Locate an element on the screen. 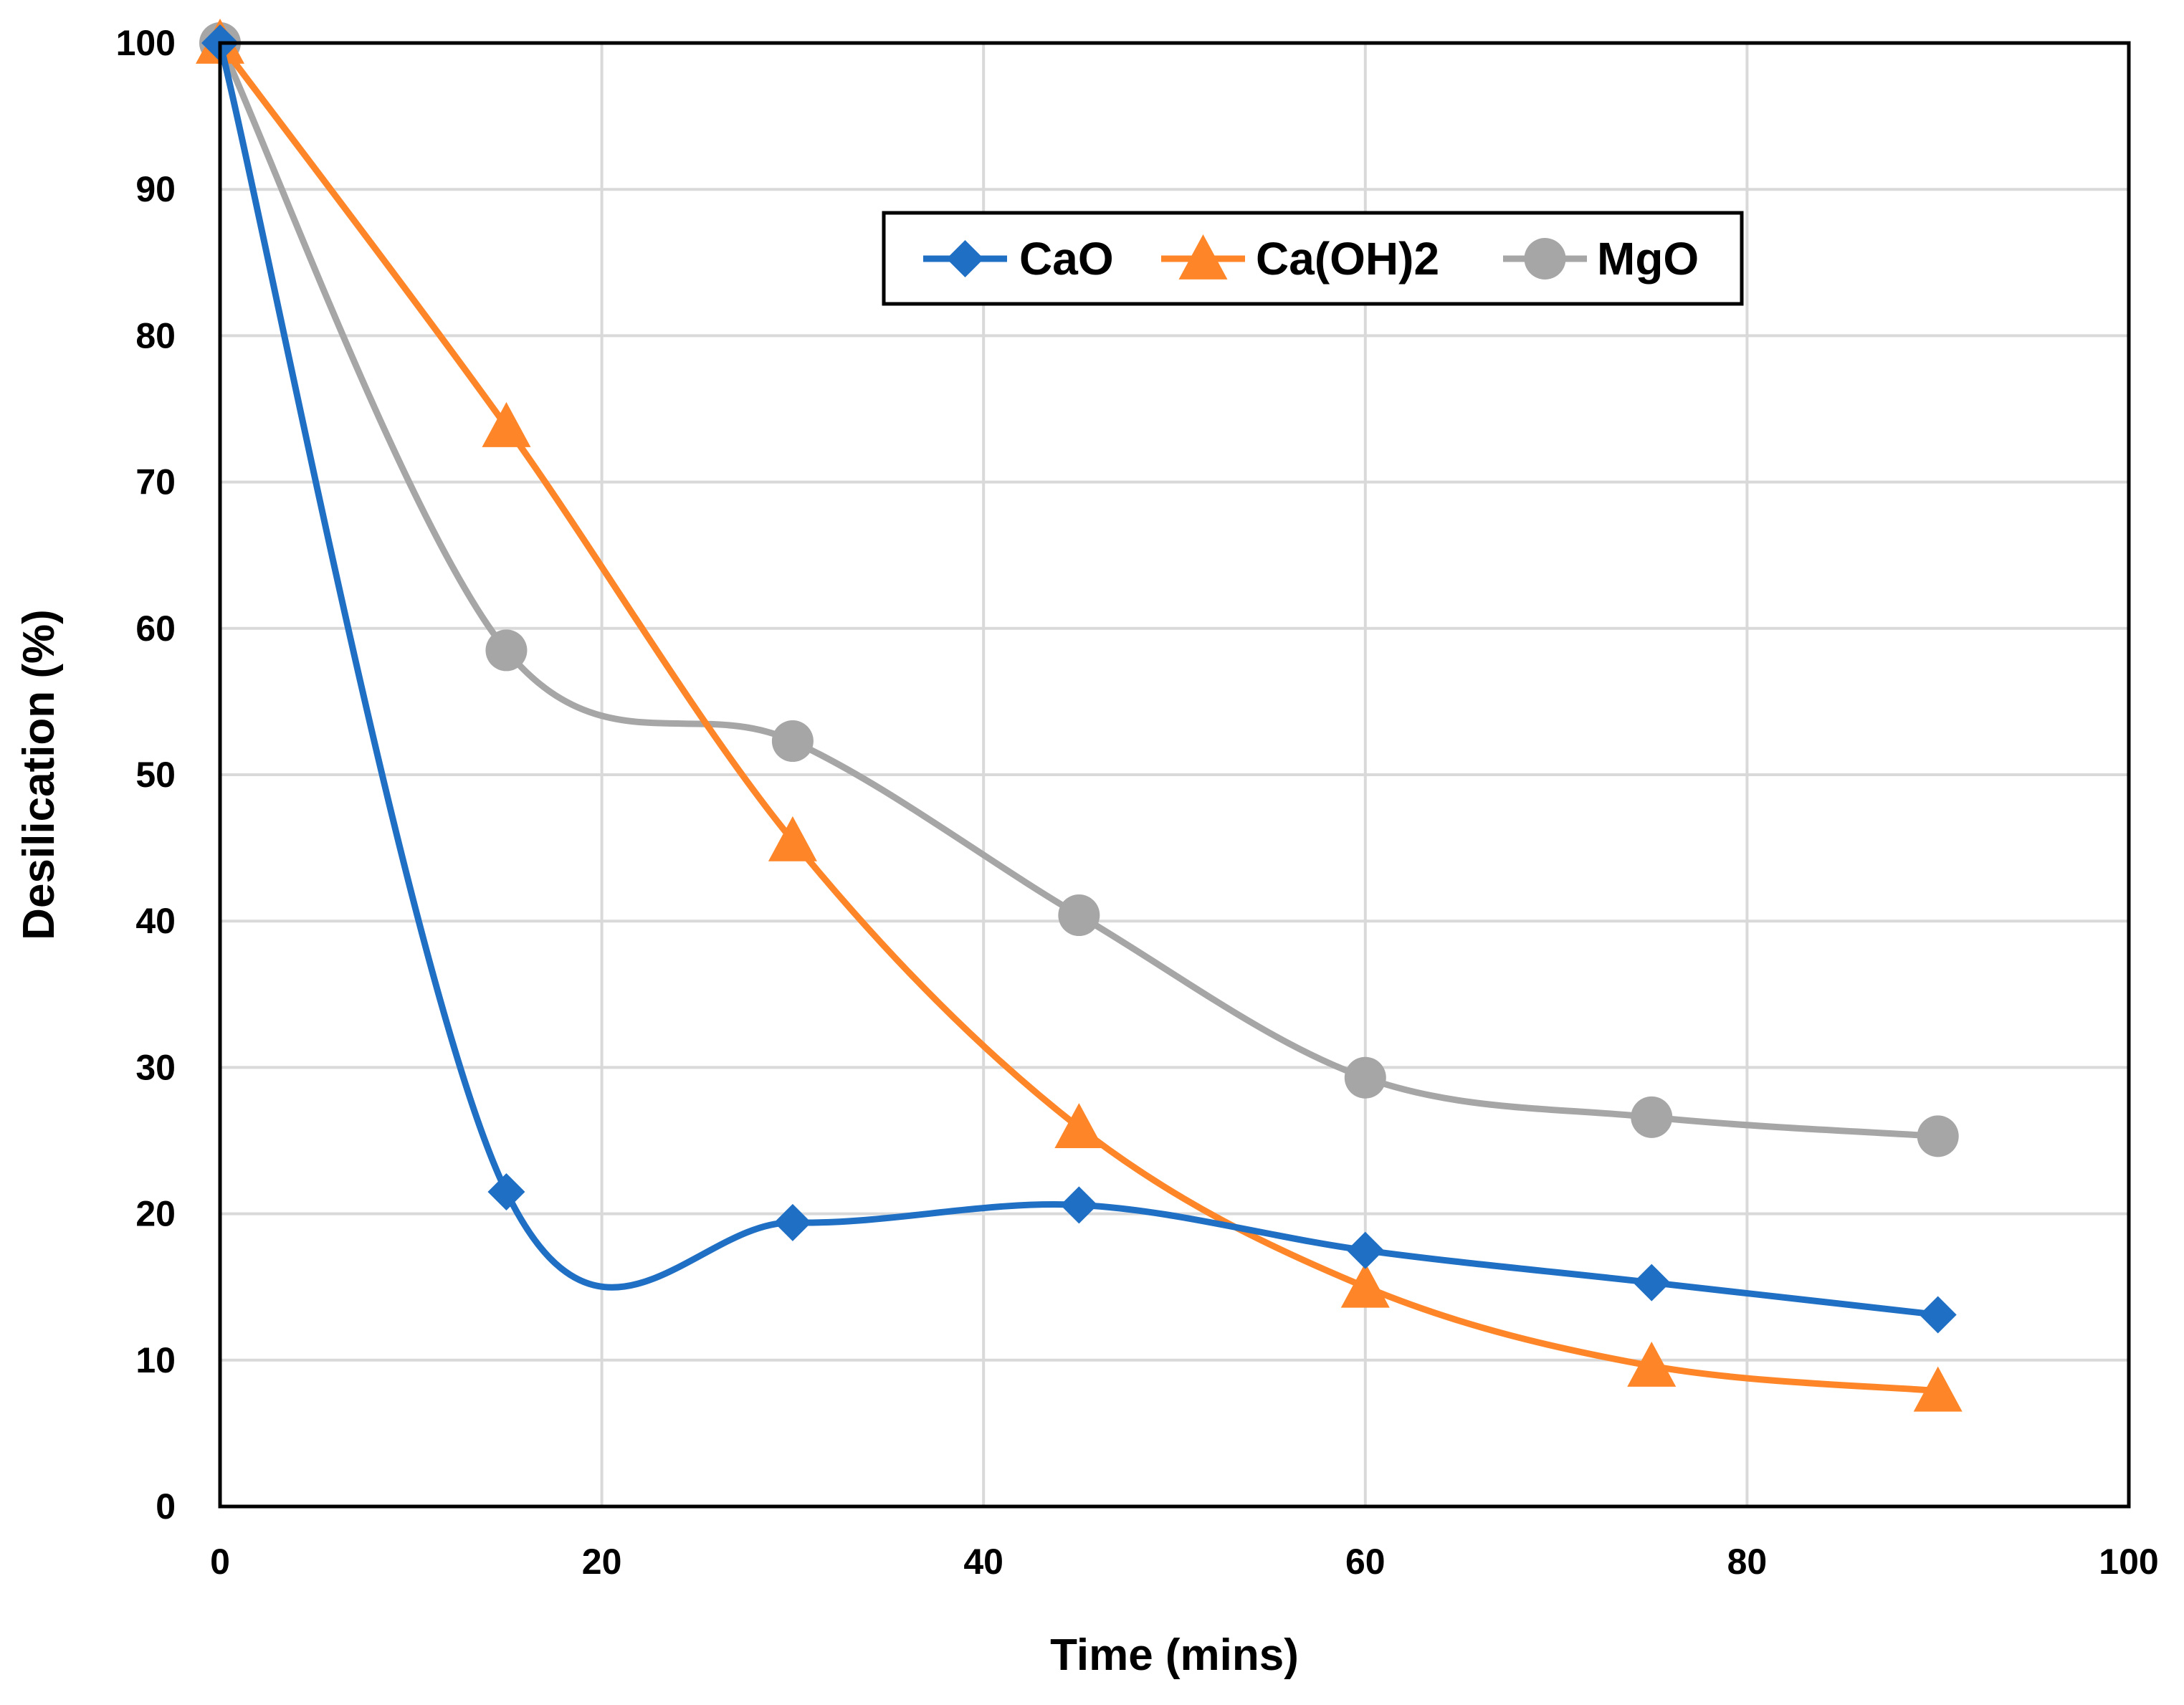  y-tick-label: 0 is located at coordinates (166, 1506).